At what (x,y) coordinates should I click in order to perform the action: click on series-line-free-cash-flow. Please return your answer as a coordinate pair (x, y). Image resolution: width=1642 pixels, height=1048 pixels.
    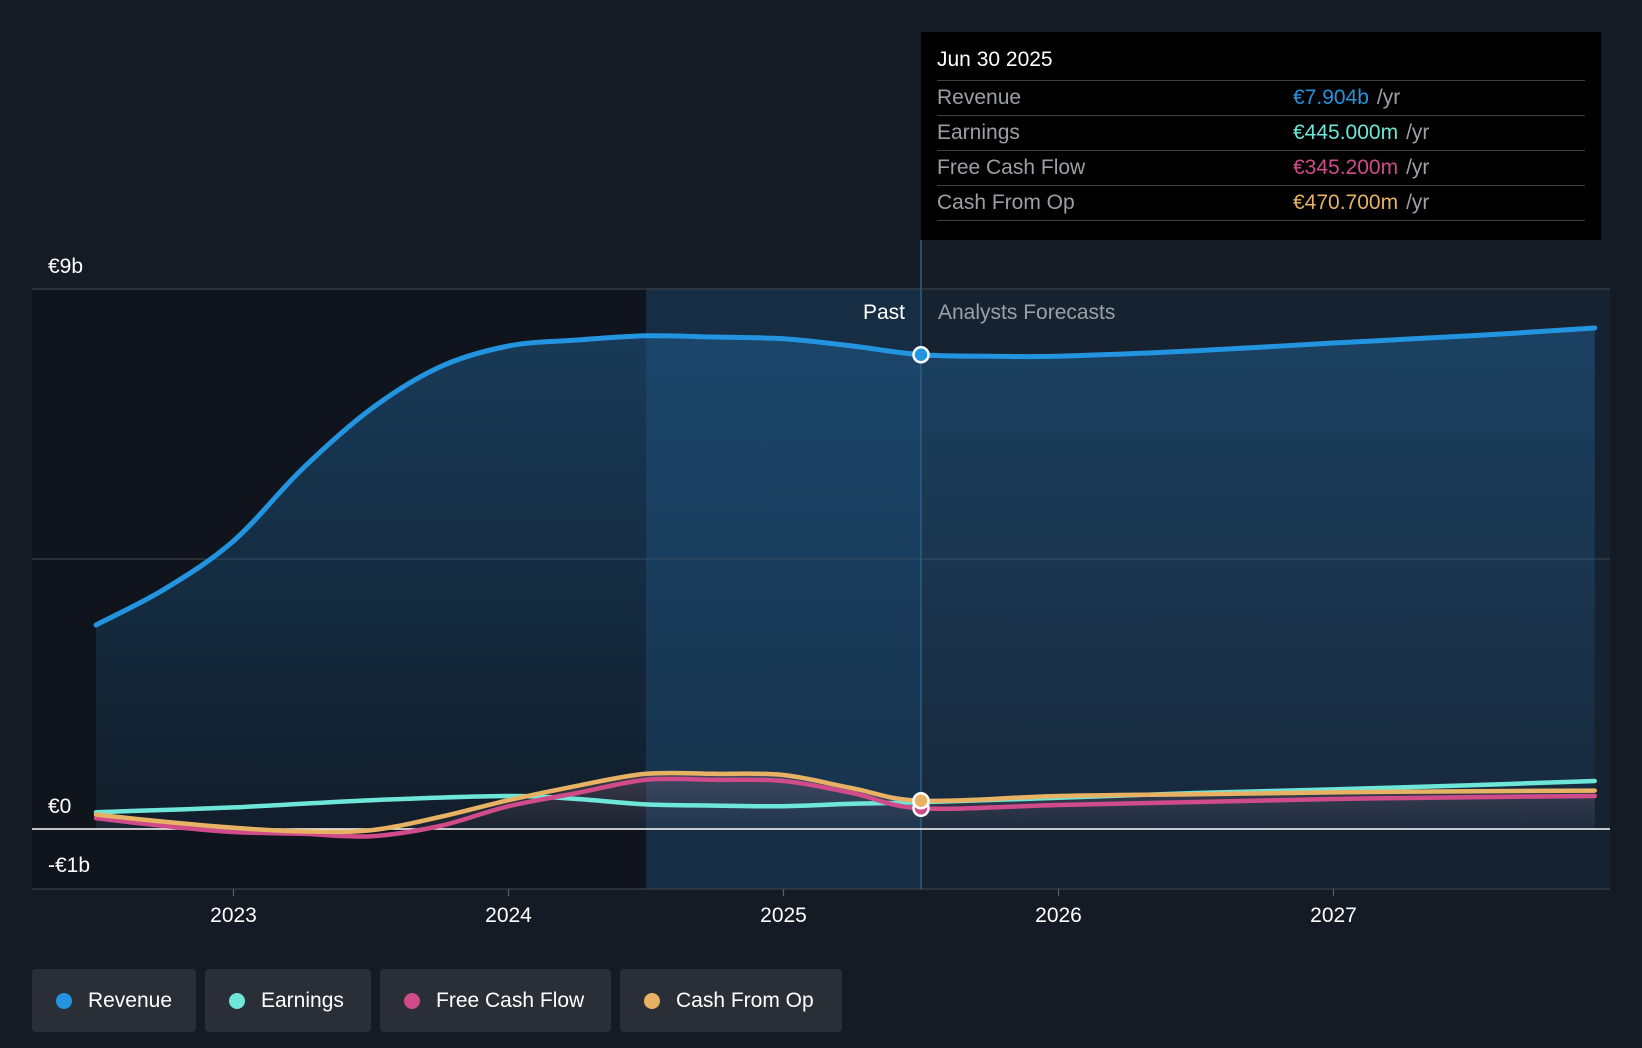
    Looking at the image, I should click on (845, 807).